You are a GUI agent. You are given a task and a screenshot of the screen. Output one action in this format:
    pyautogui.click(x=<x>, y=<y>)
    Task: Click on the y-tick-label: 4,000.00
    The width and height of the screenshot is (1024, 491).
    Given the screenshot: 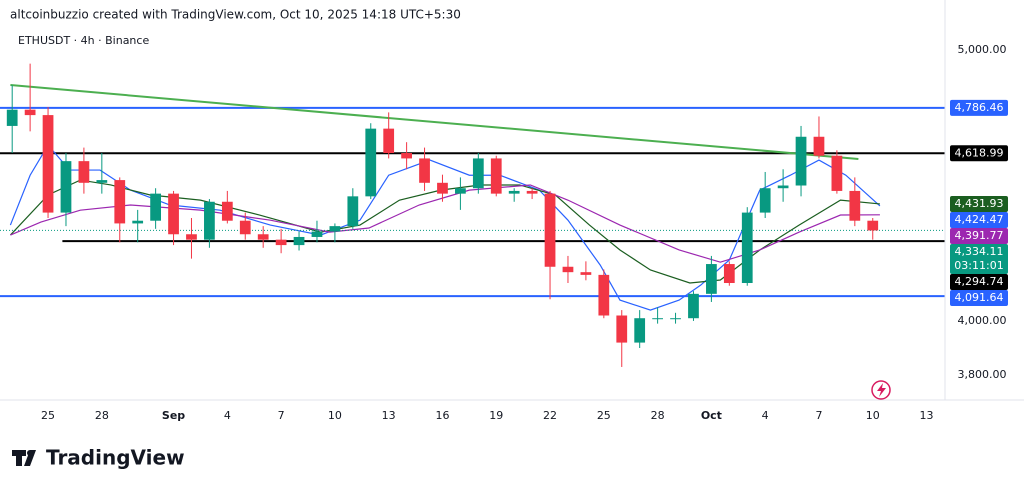 What is the action you would take?
    pyautogui.click(x=982, y=320)
    